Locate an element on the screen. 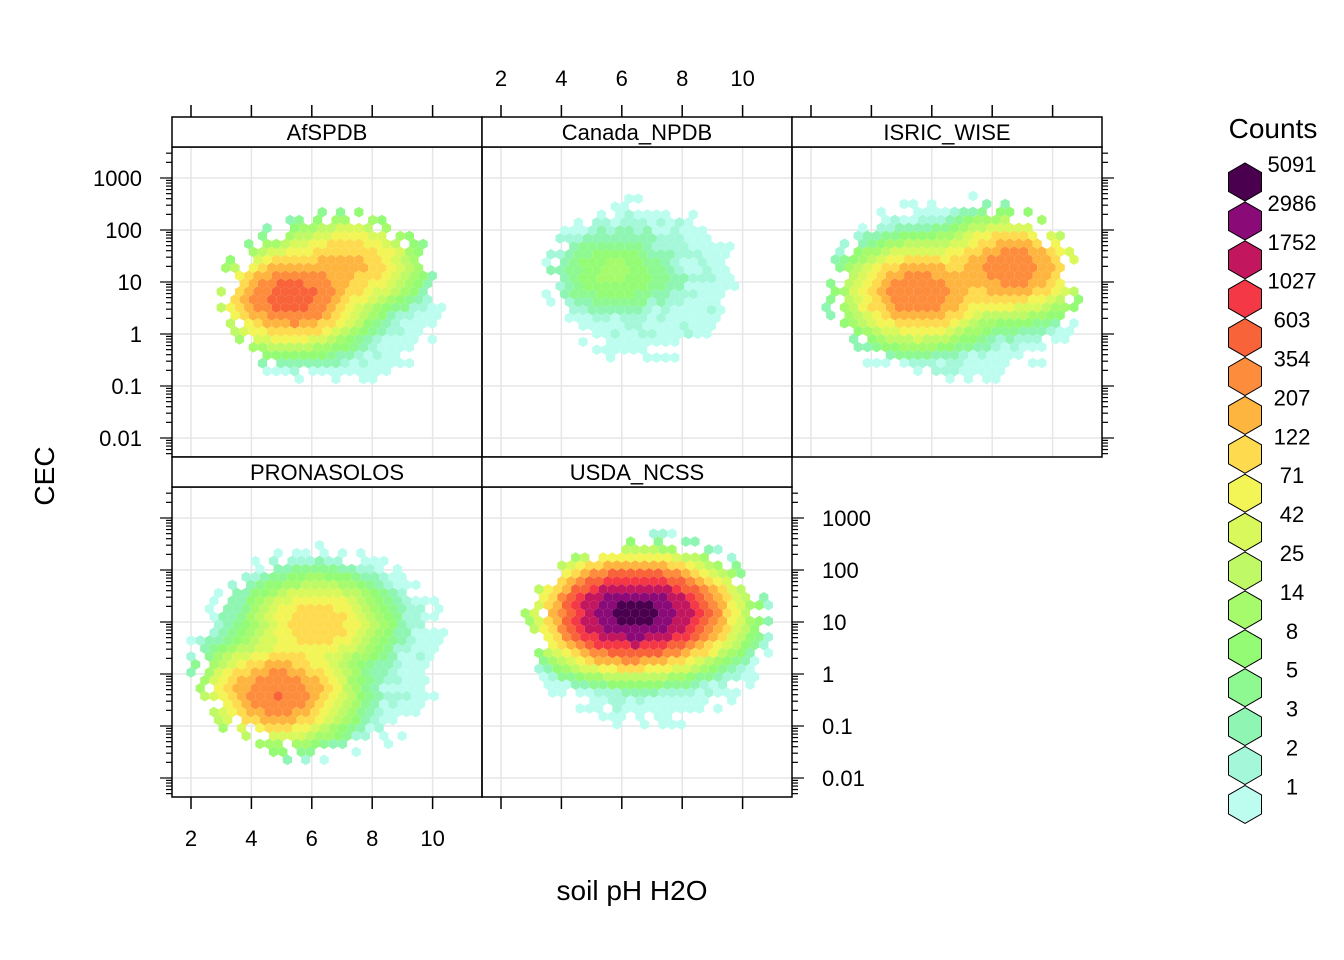  y-tick-label: 0.1 is located at coordinates (126, 386).